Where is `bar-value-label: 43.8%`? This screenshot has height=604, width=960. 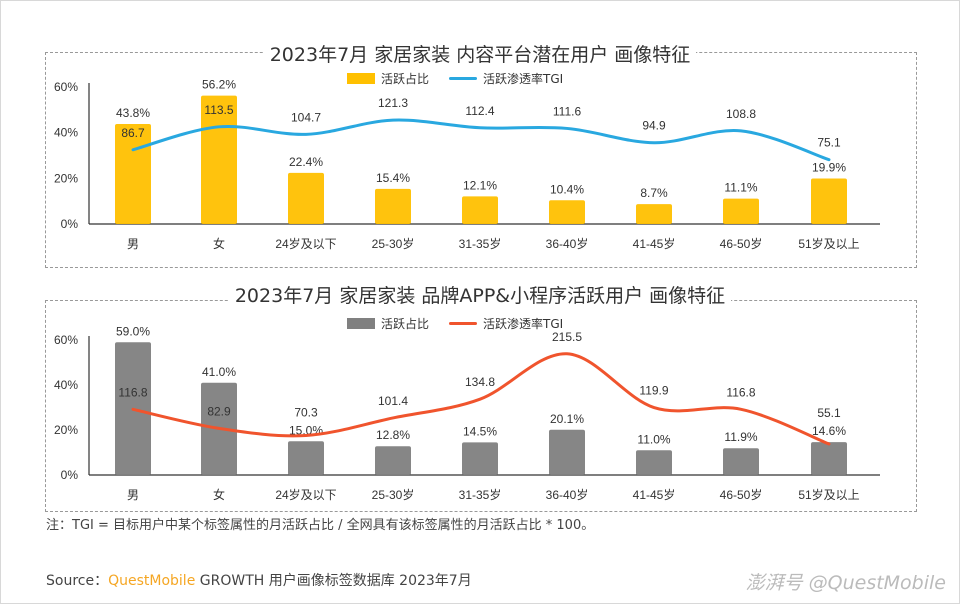
bar-value-label: 43.8% is located at coordinates (133, 113).